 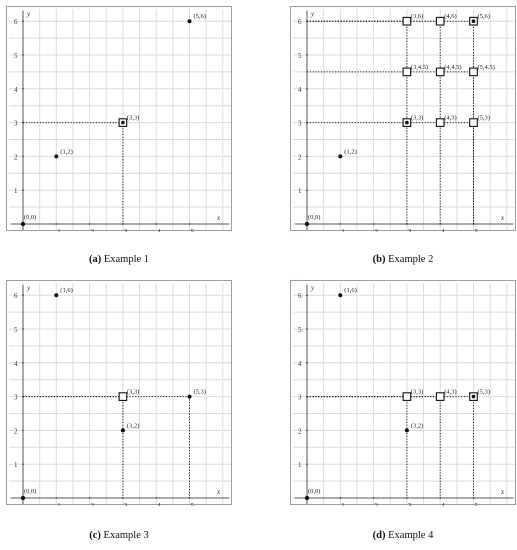 What do you see at coordinates (409, 535) in the screenshot?
I see `caption-text: Example 4` at bounding box center [409, 535].